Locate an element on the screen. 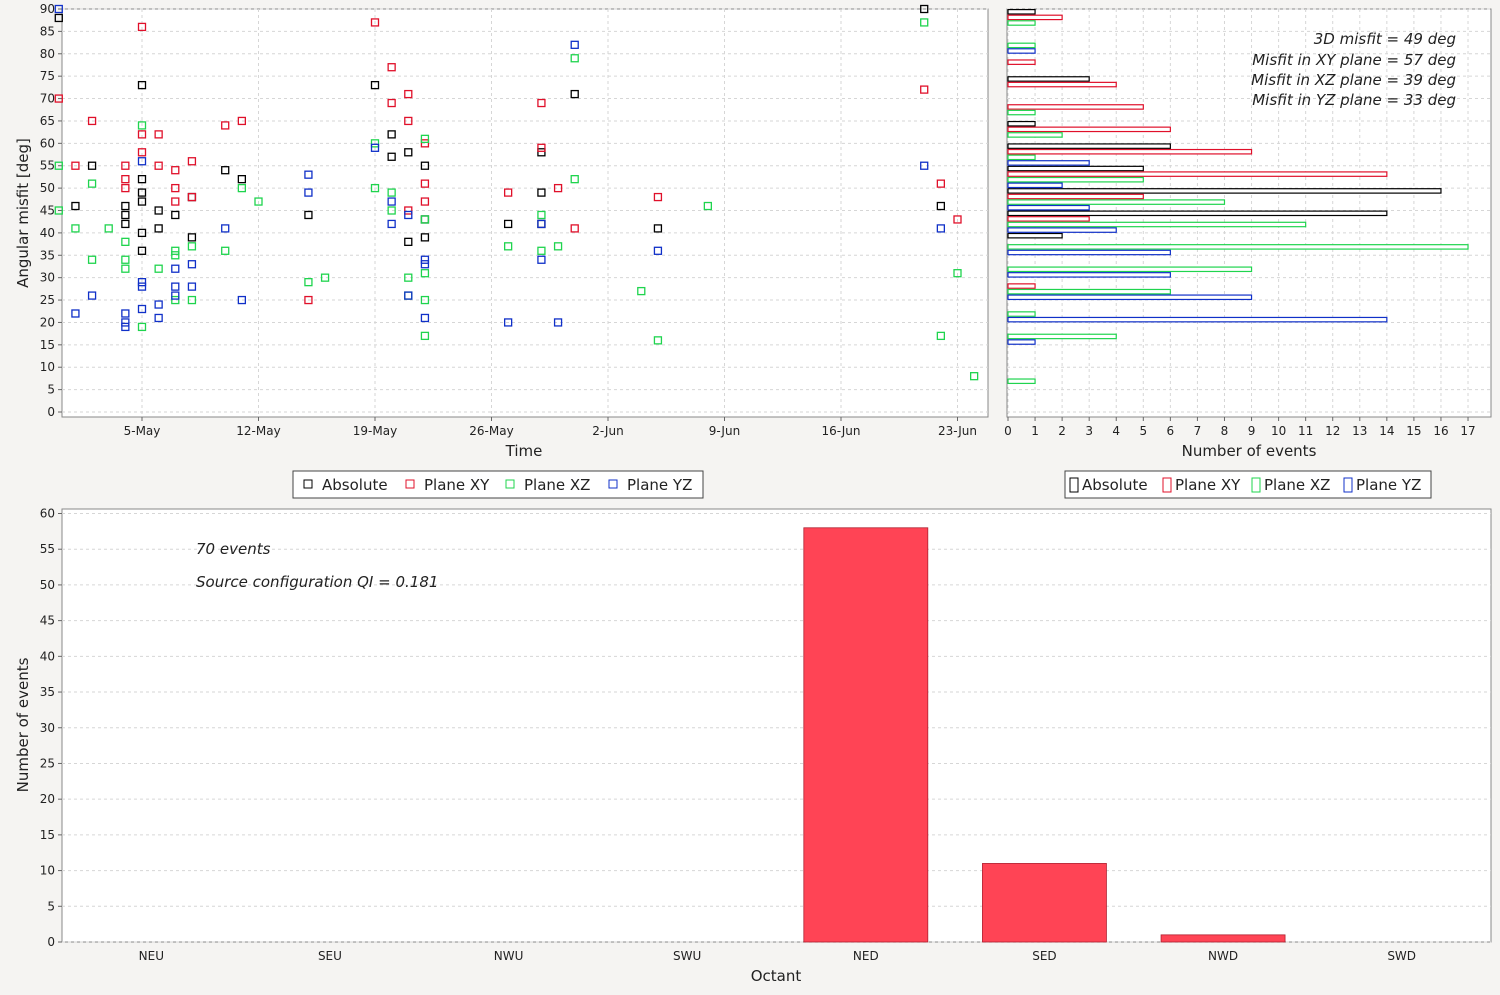 The height and width of the screenshot is (995, 1500). scatter-x-tick-label: 23-Jun is located at coordinates (957, 431).